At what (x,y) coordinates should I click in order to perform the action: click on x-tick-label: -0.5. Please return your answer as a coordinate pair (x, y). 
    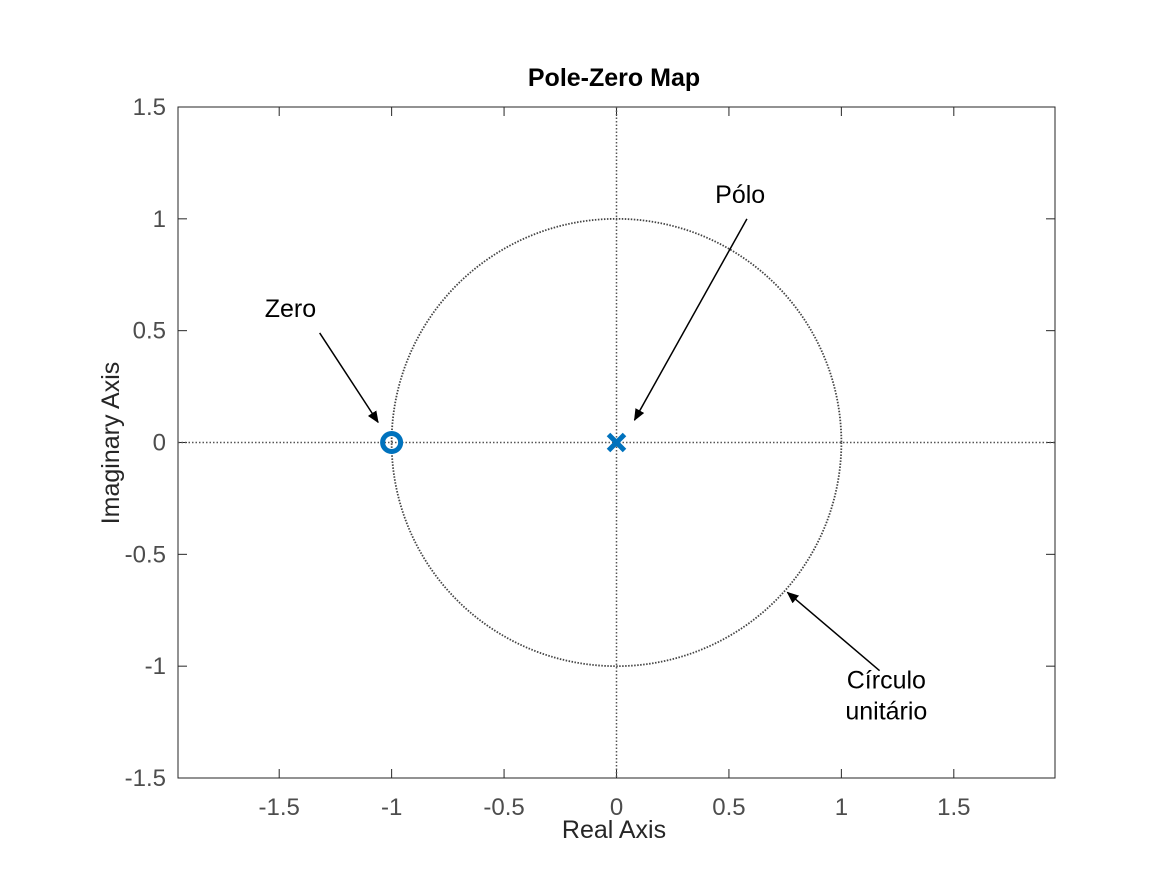
    Looking at the image, I should click on (503, 807).